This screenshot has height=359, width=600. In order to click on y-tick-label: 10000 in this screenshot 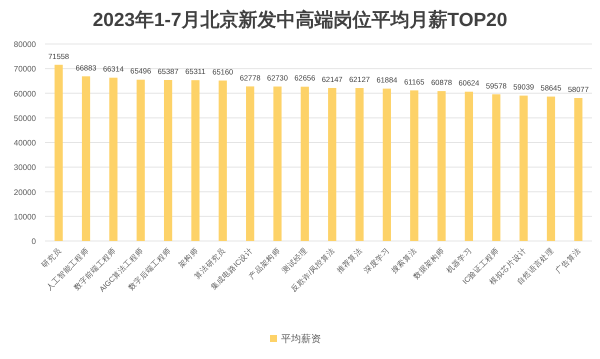, I will do `click(25, 217)`.